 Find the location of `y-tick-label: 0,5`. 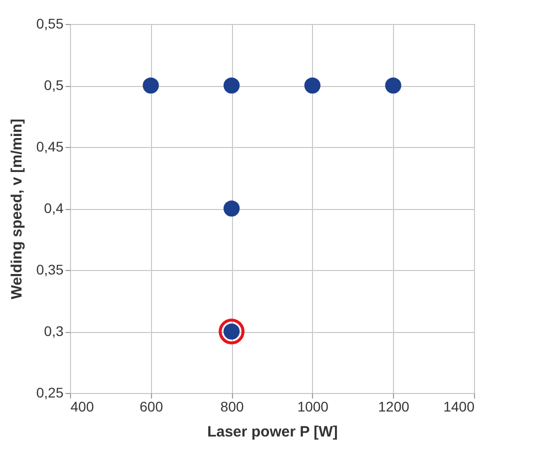

y-tick-label: 0,5 is located at coordinates (54, 85).